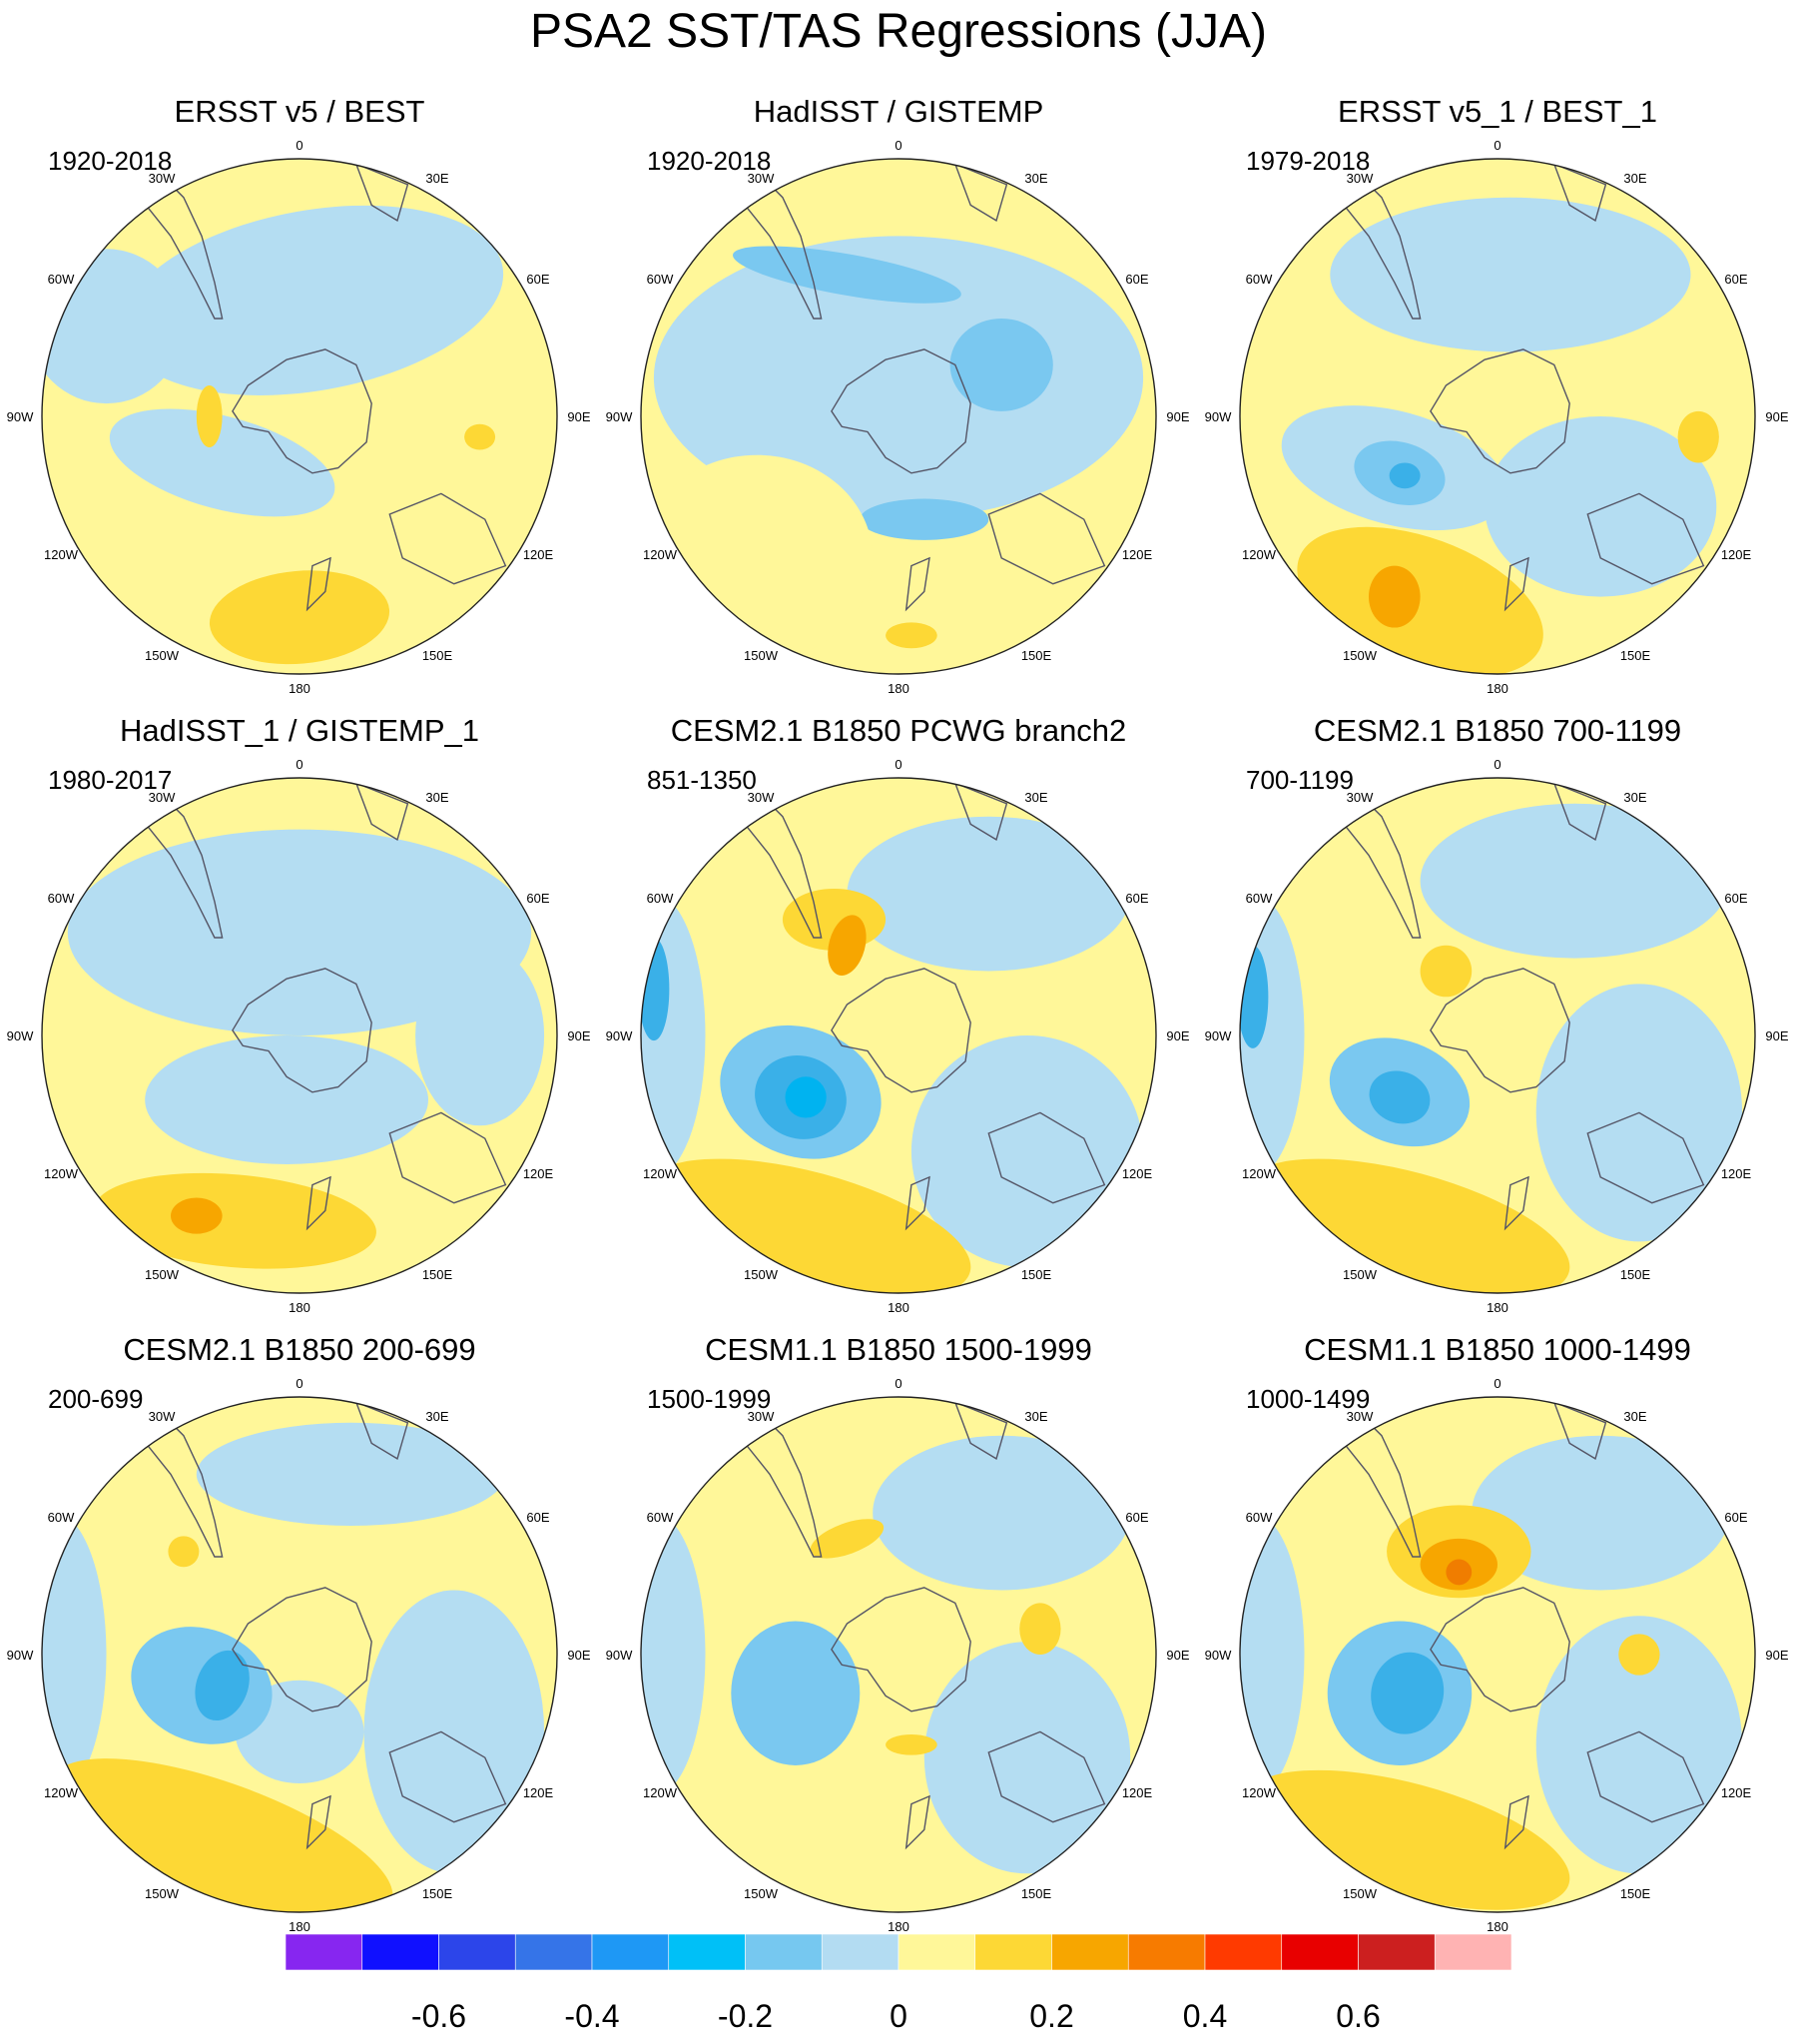 The image size is (1797, 2044). Describe the element at coordinates (761, 178) in the screenshot. I see `longitude-label: 30W` at that location.